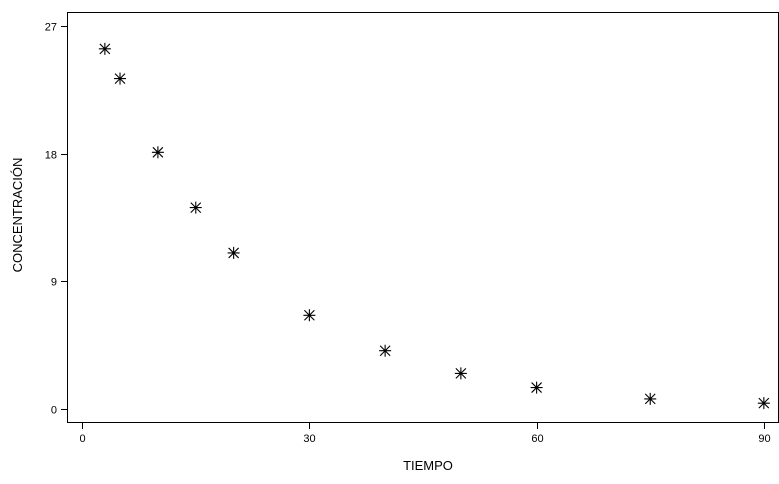  I want to click on x-tick-label: 60, so click(537, 439).